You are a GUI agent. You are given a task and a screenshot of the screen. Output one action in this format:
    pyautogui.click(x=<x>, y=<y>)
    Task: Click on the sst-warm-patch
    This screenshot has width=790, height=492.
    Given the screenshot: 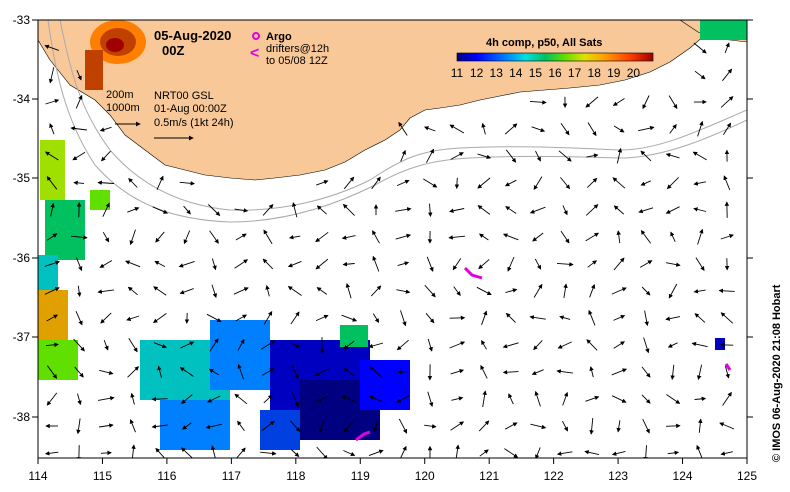 What is the action you would take?
    pyautogui.click(x=115, y=55)
    